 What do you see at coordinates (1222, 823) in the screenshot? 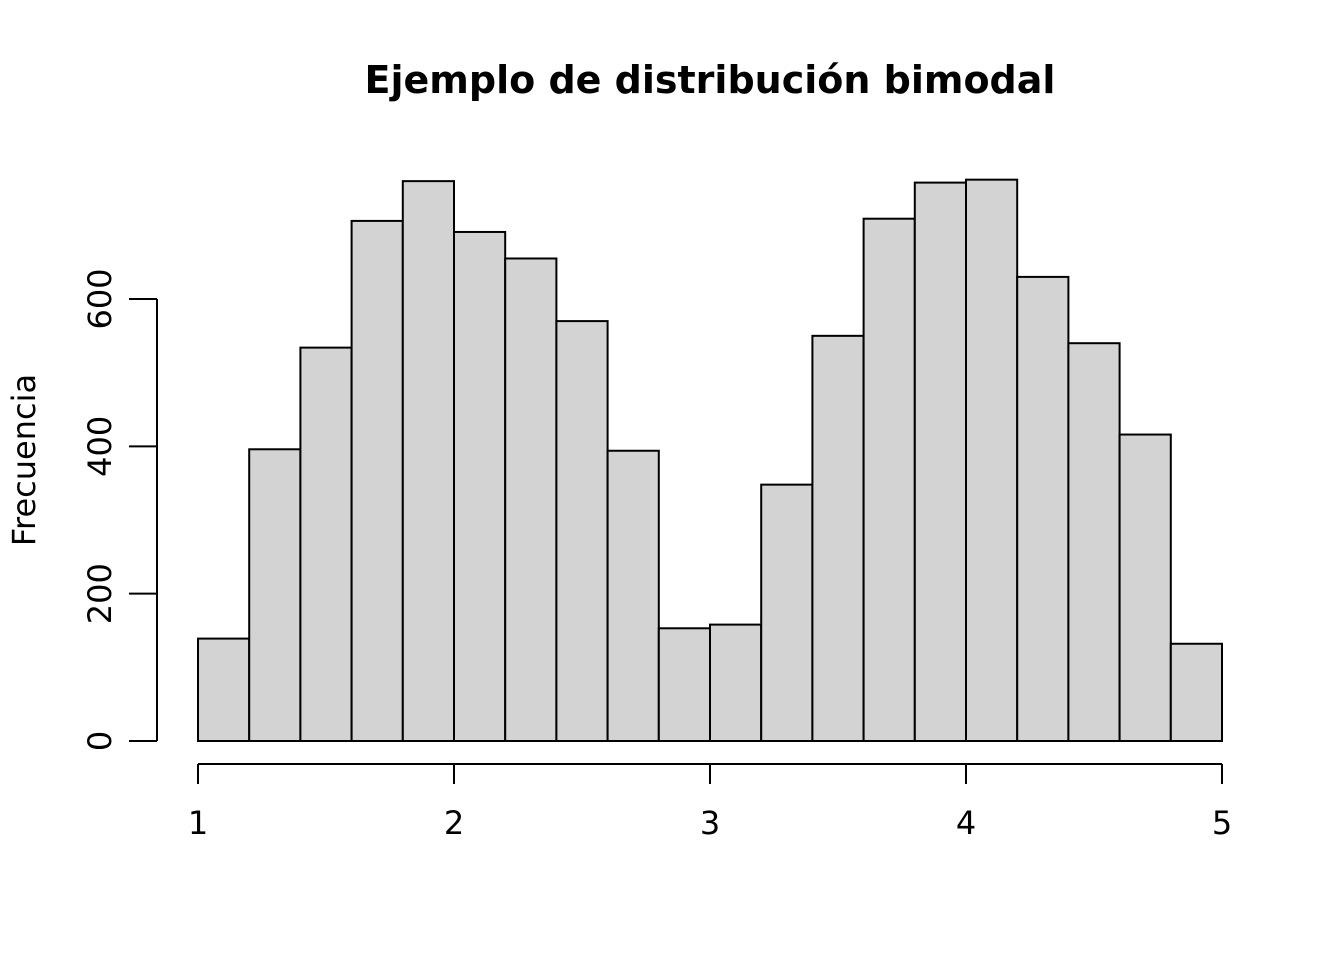
I see `x-tick-label: 5` at bounding box center [1222, 823].